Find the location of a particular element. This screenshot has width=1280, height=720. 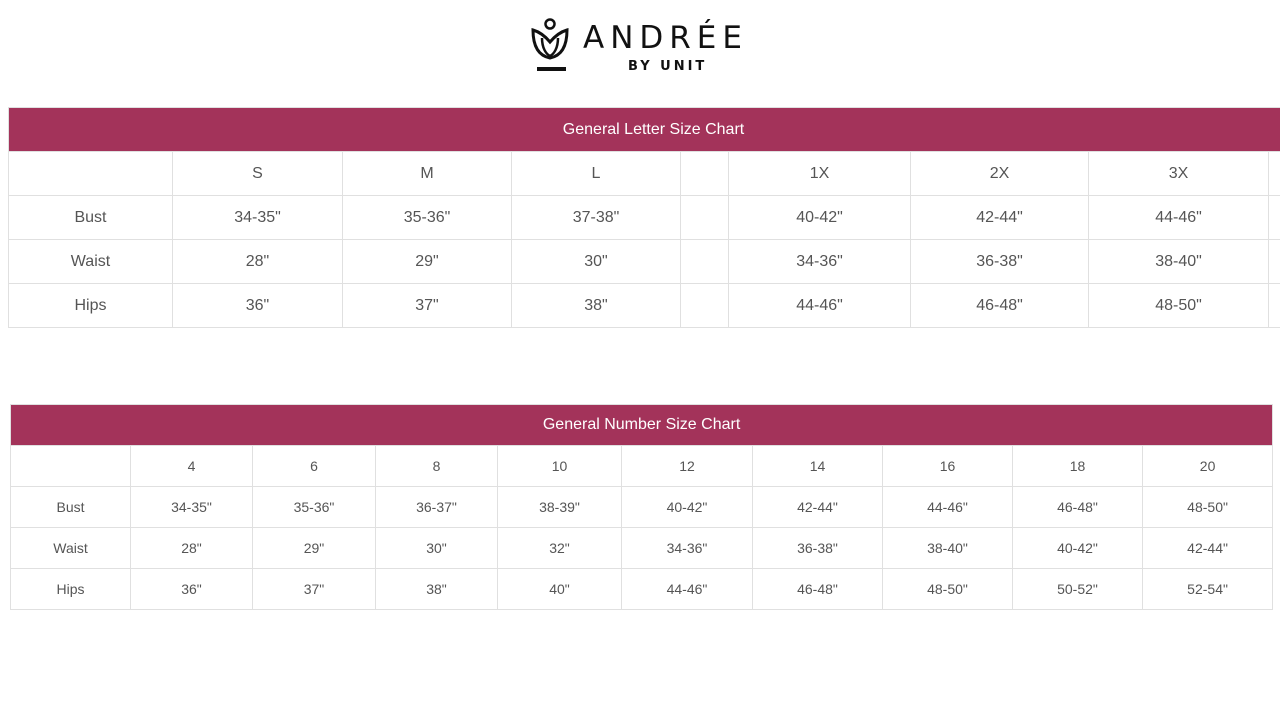

table-row: Hips 36" 37" 38" 44-46" 46-48" 48-50" is located at coordinates (644, 305).